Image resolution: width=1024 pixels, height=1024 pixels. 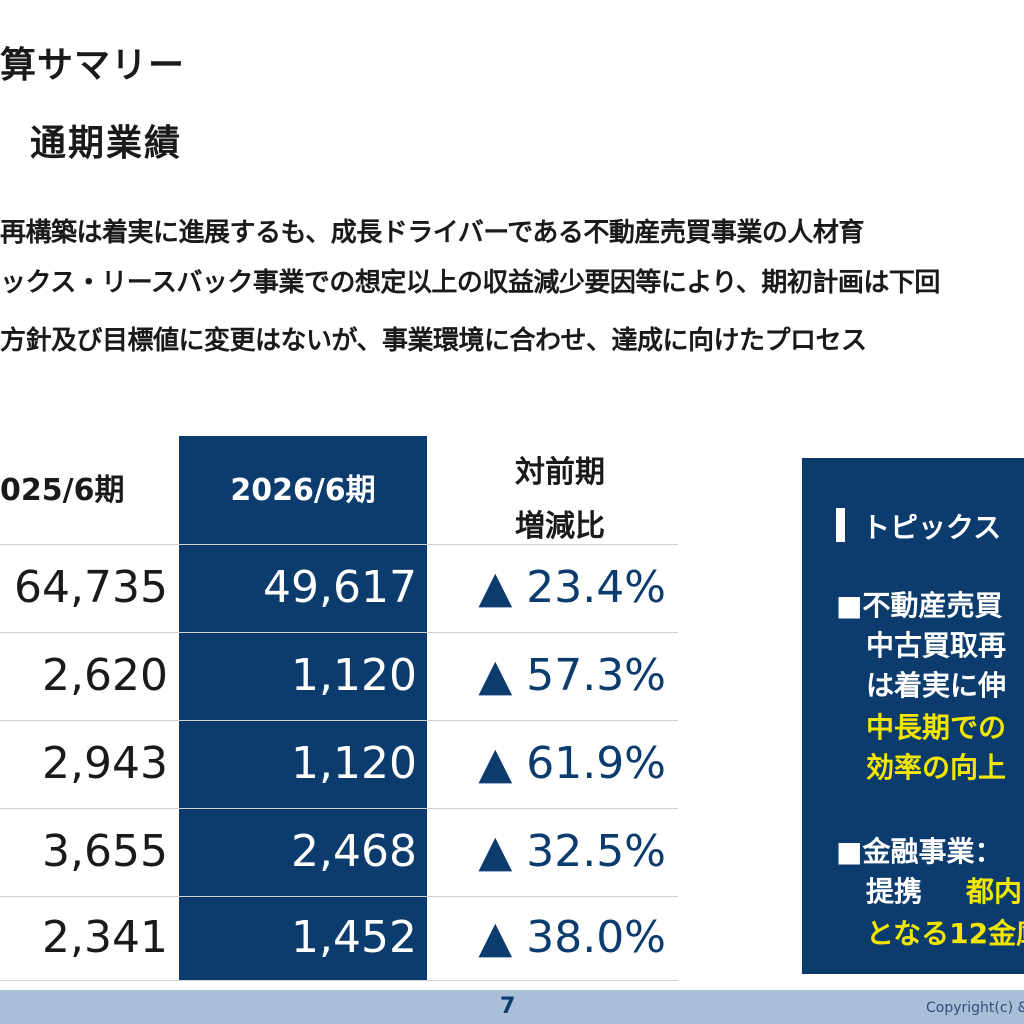 I want to click on table-cell-yoy: ▲ 23.4%, so click(x=572, y=587).